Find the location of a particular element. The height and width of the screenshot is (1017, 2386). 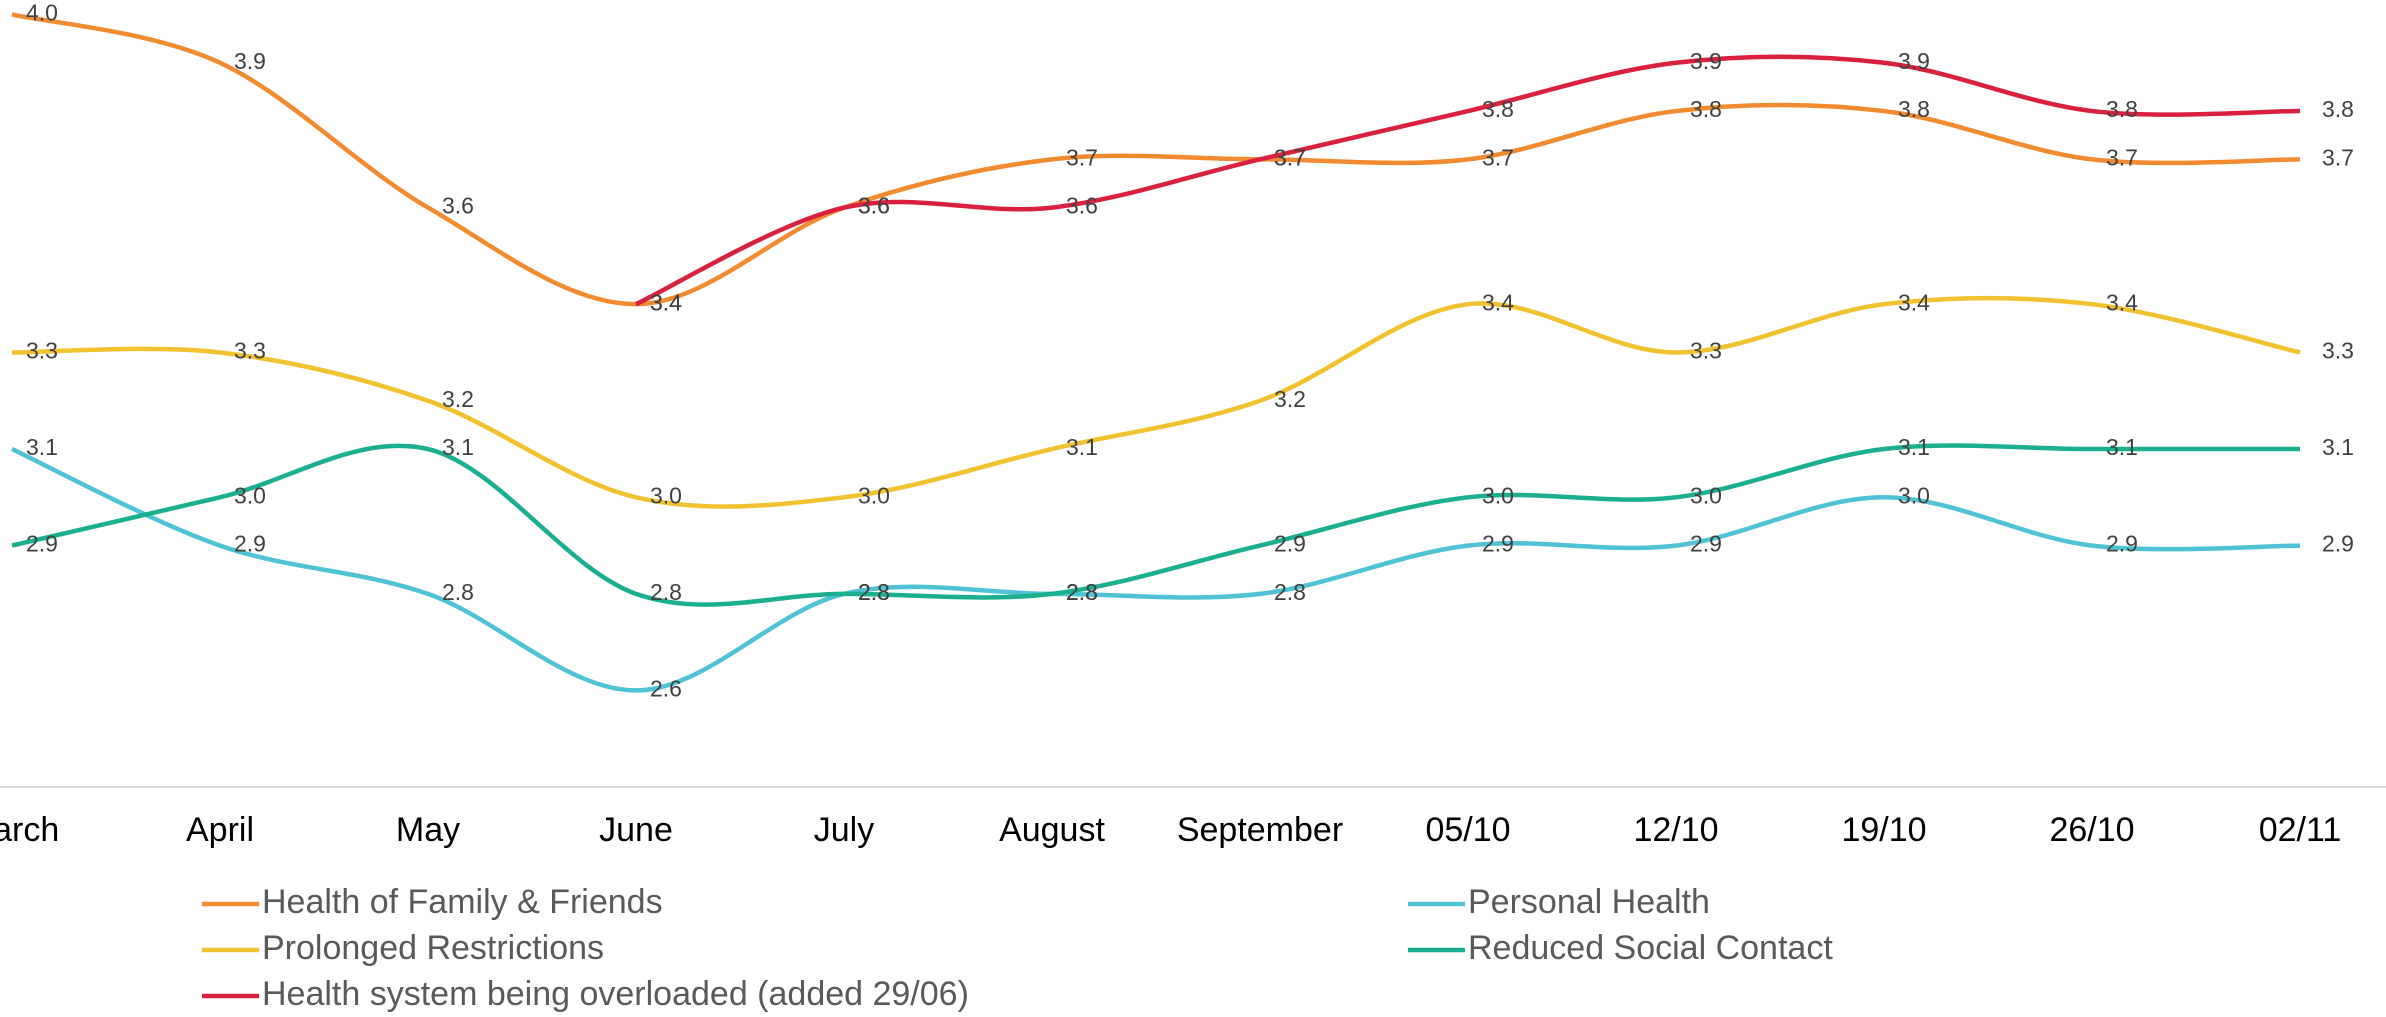

x-tick-label: May is located at coordinates (428, 830).